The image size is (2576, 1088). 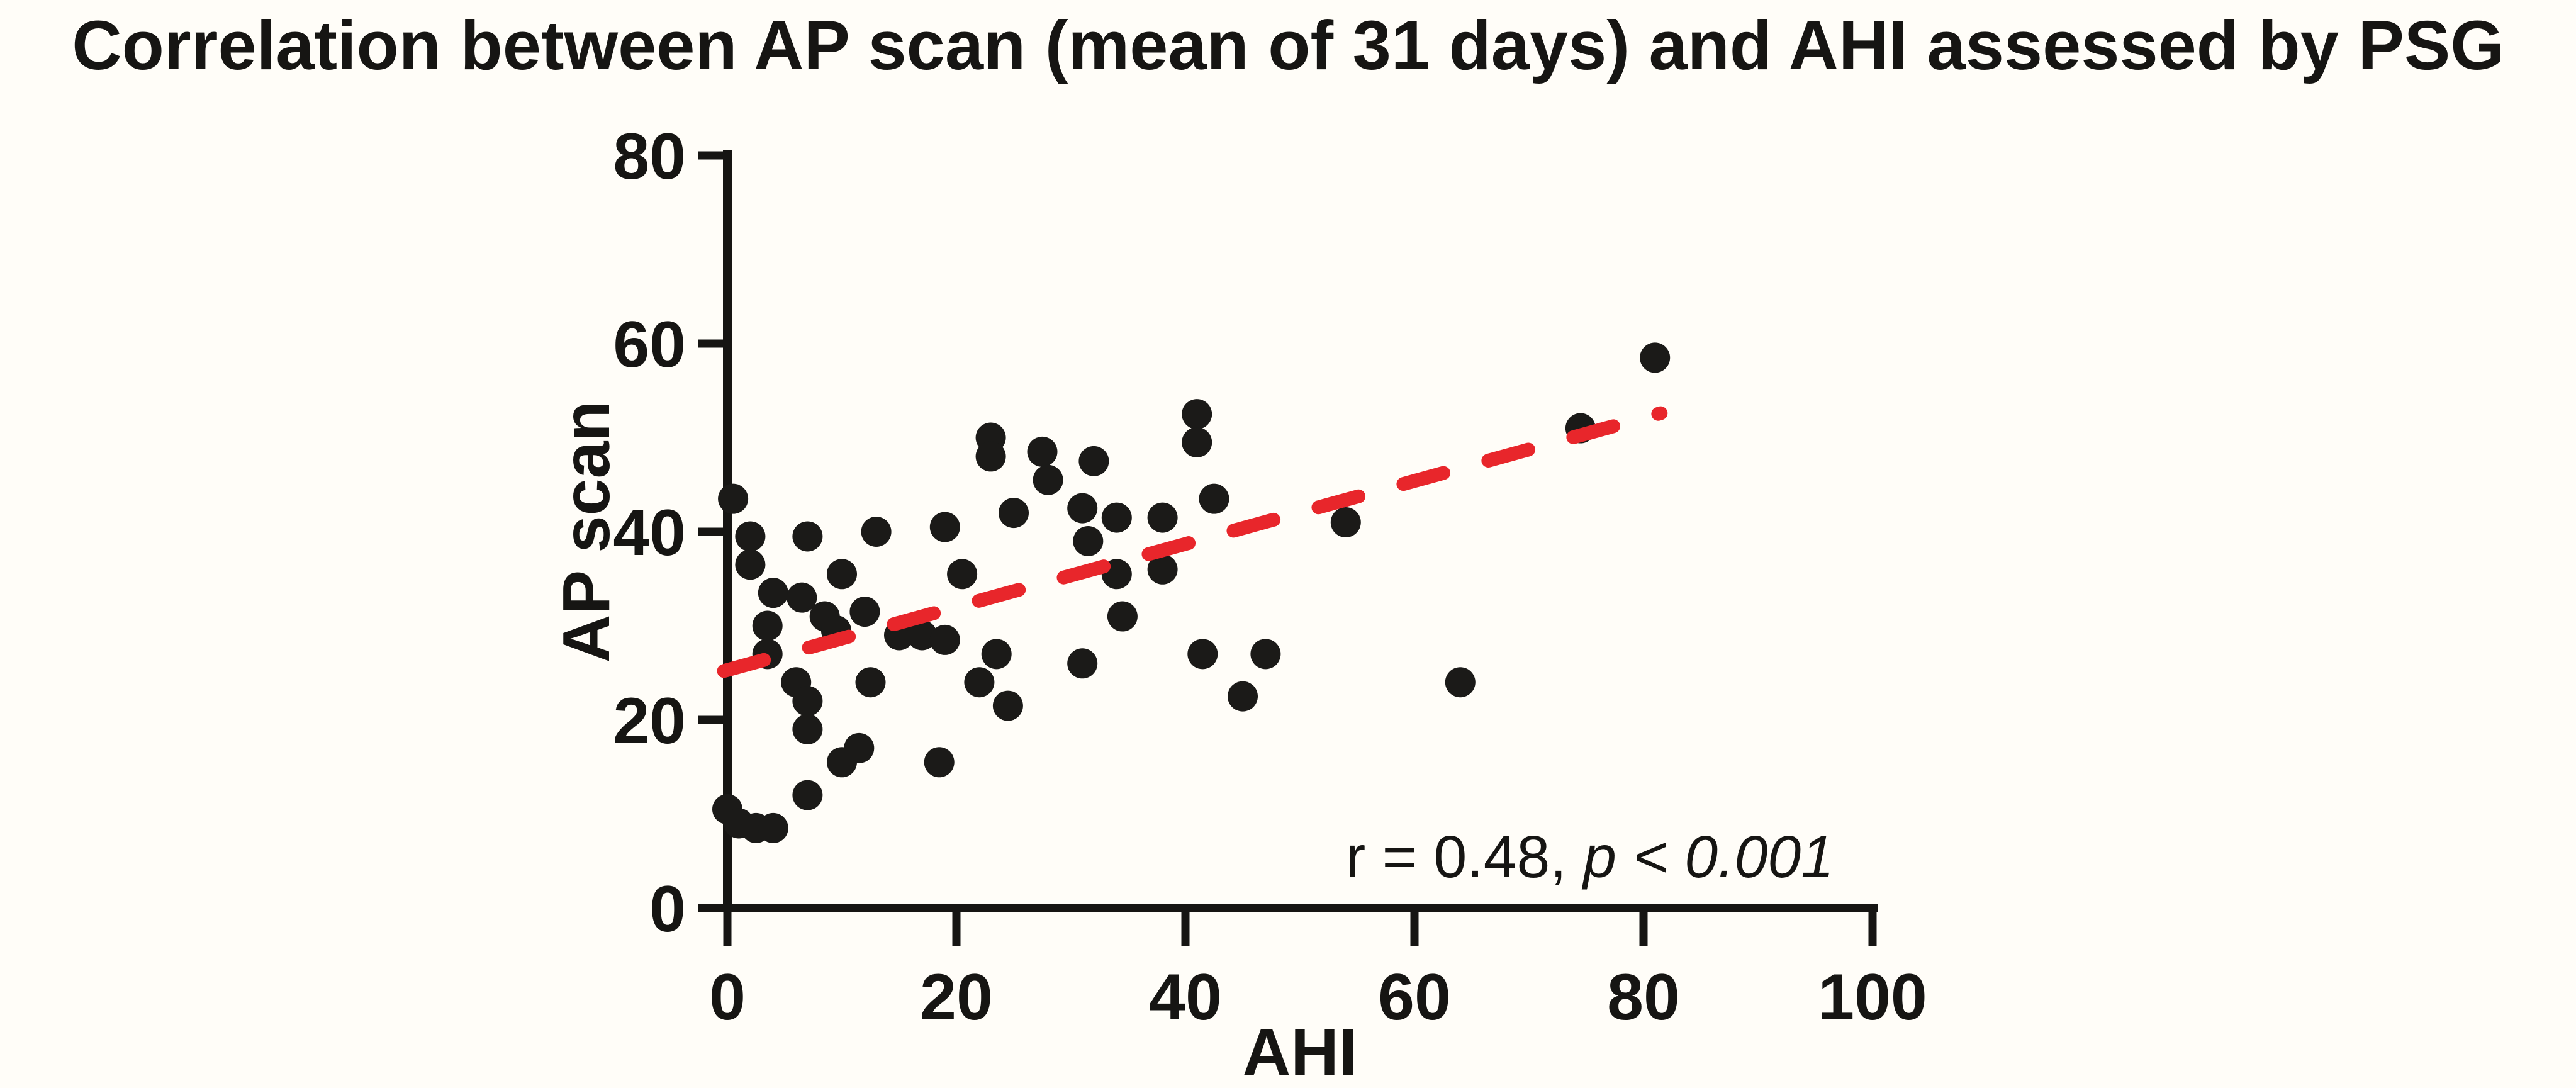 I want to click on y-axis: 0 20 40 60 80 AP scan, so click(x=640, y=533).